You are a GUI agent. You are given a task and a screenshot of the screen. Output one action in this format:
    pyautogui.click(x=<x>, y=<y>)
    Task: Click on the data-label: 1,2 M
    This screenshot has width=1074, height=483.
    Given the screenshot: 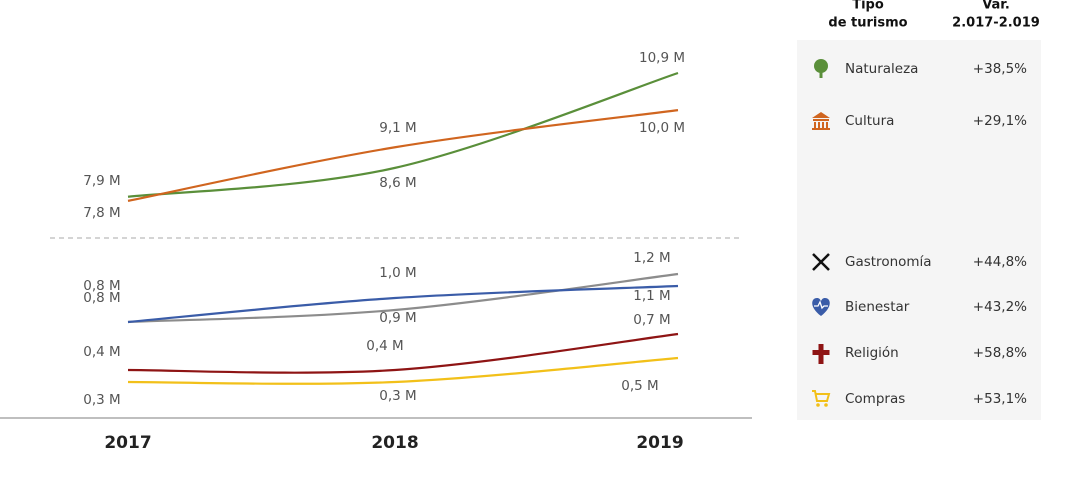 What is the action you would take?
    pyautogui.click(x=651, y=258)
    